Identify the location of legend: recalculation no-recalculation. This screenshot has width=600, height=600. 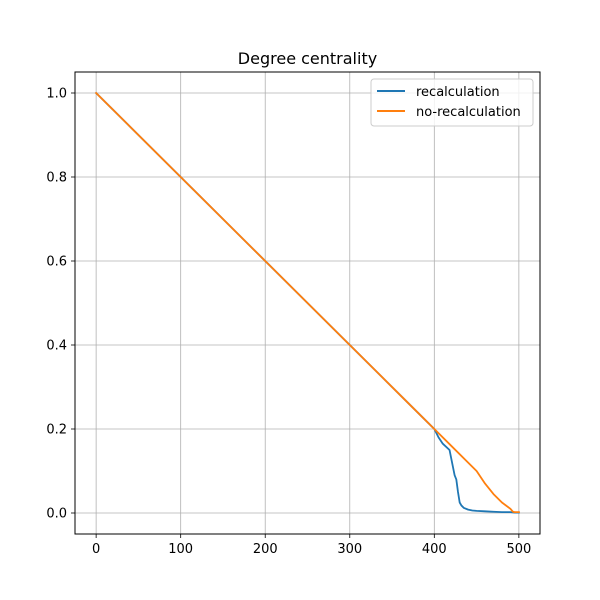
(452, 102).